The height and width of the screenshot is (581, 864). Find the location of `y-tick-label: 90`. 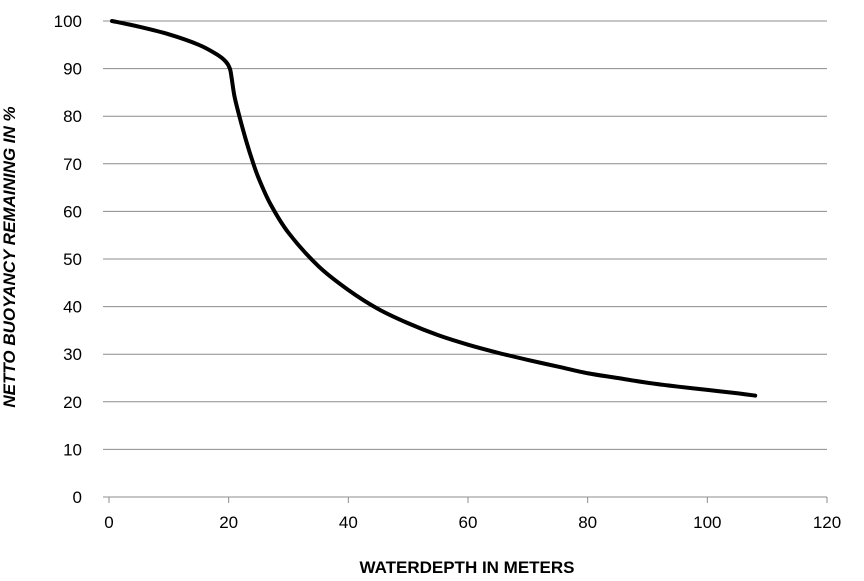

y-tick-label: 90 is located at coordinates (72, 69).